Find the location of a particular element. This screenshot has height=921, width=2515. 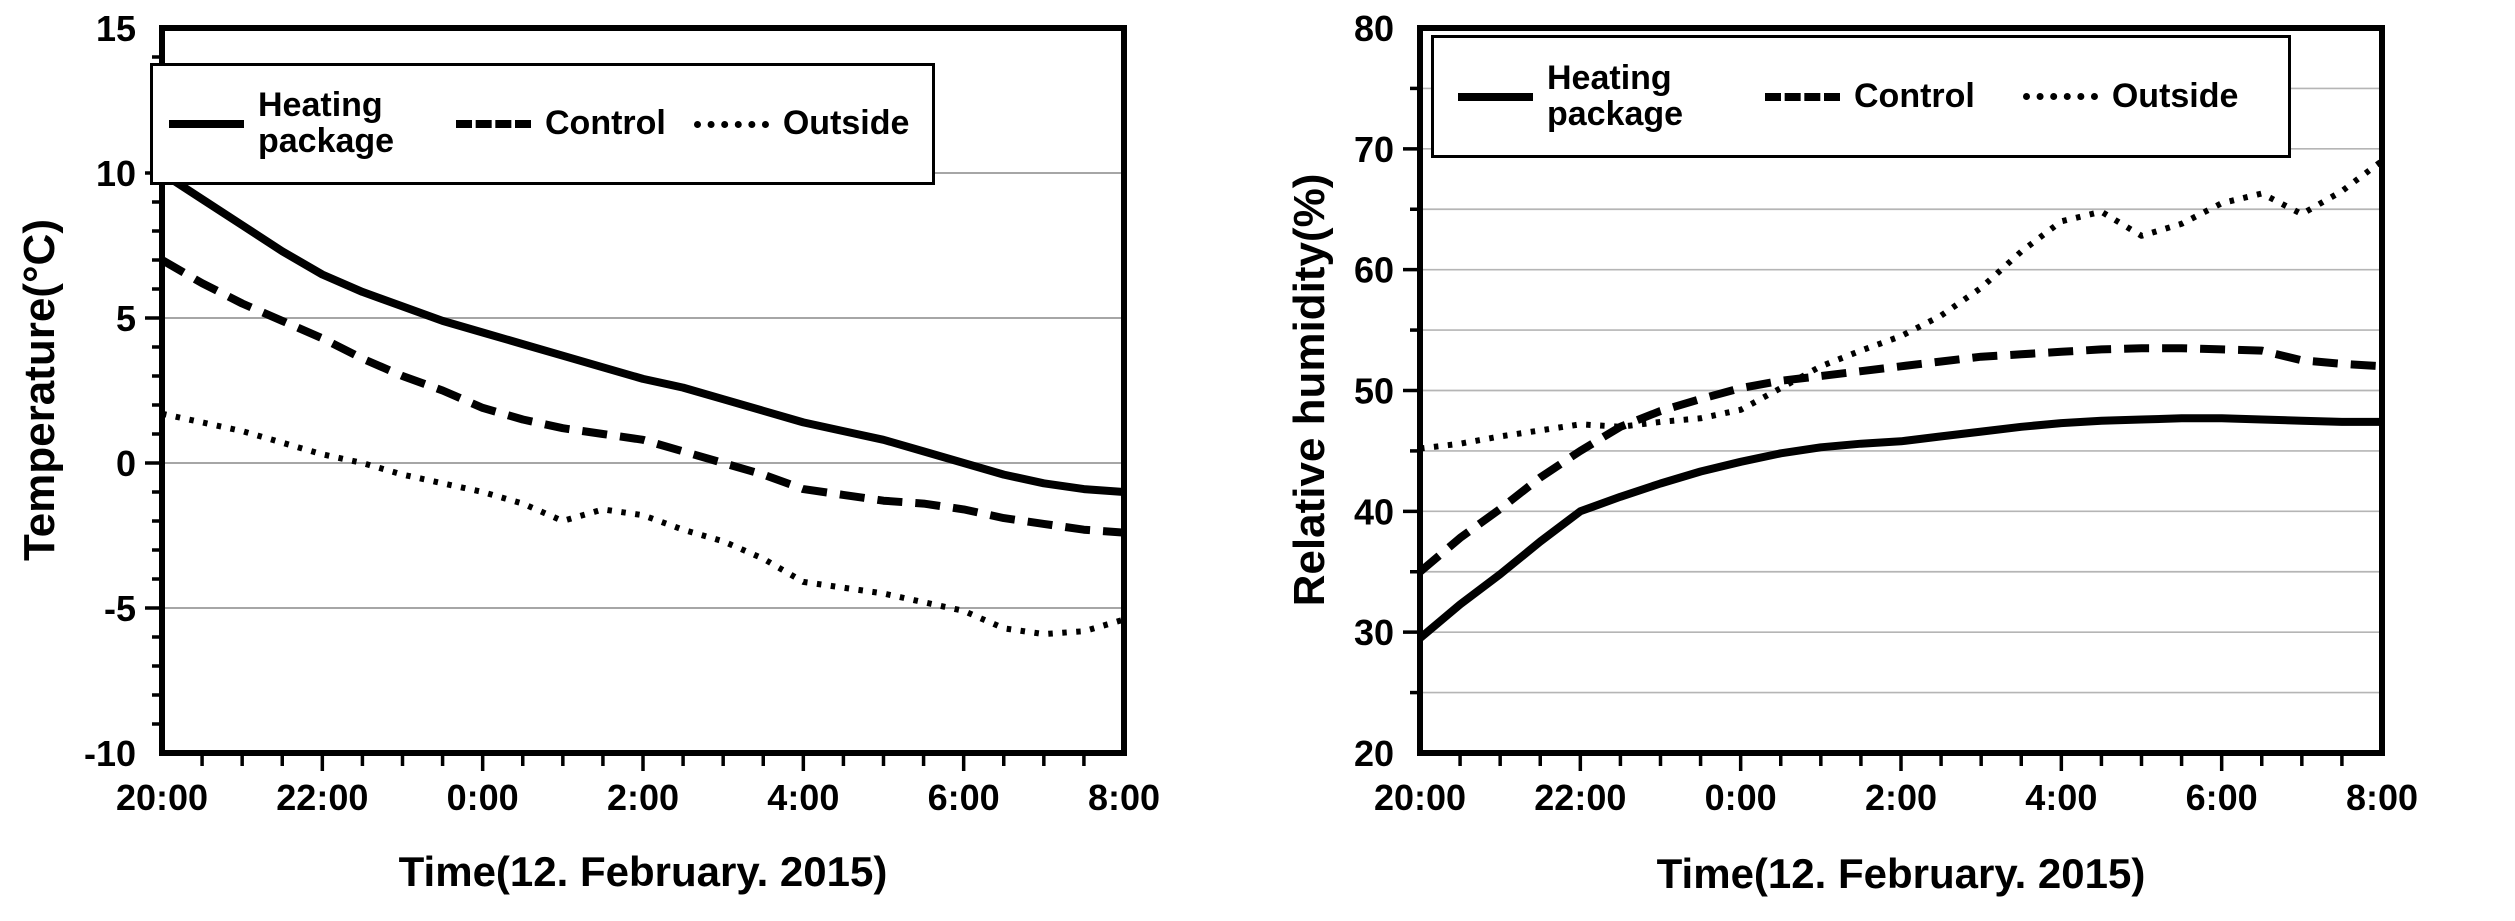

y-tick-label: 50 is located at coordinates (1374, 391).